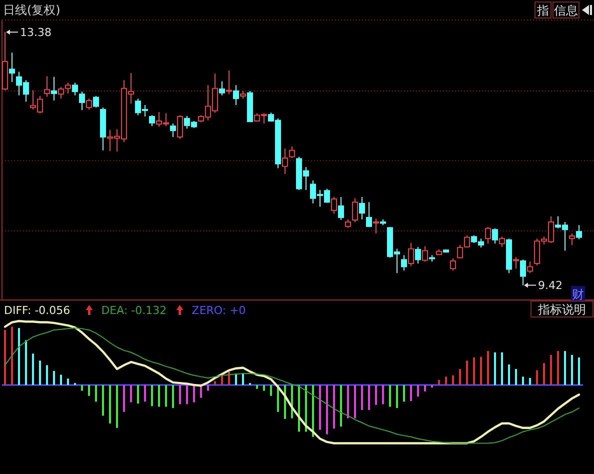  Describe the element at coordinates (550, 285) in the screenshot. I see `annotation: 9.42` at that location.